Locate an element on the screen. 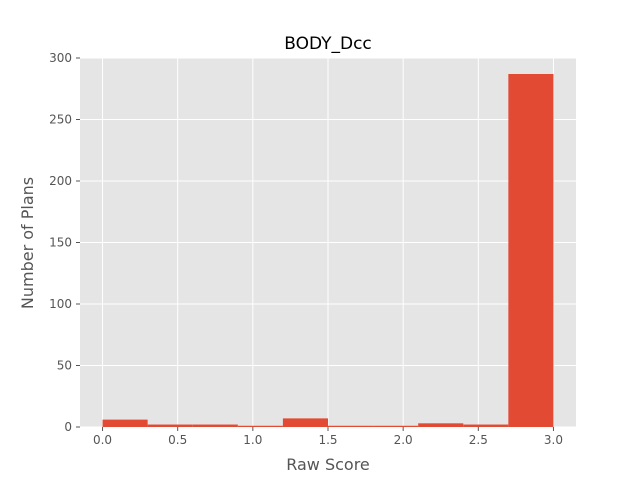  x-tick-label: 1.0 is located at coordinates (252, 440).